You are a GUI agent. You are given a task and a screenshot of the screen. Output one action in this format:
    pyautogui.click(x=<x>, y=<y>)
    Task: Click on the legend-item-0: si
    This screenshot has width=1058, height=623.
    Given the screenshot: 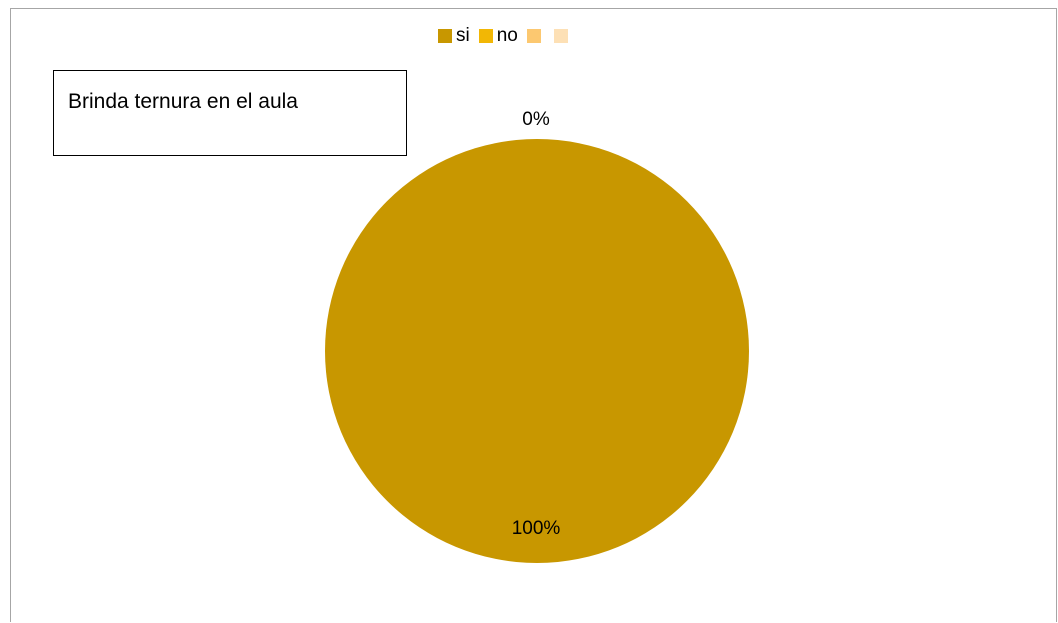 What is the action you would take?
    pyautogui.click(x=454, y=36)
    